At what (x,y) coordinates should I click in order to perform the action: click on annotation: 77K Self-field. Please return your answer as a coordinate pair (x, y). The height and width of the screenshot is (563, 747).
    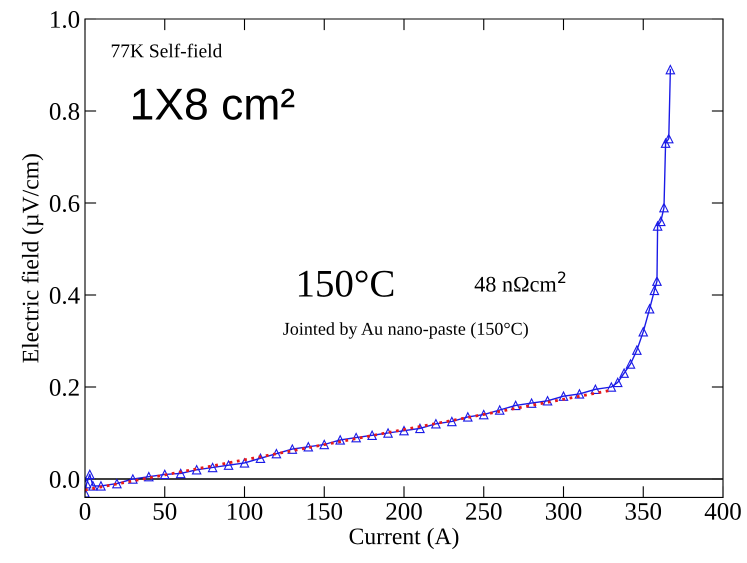
    Looking at the image, I should click on (167, 51).